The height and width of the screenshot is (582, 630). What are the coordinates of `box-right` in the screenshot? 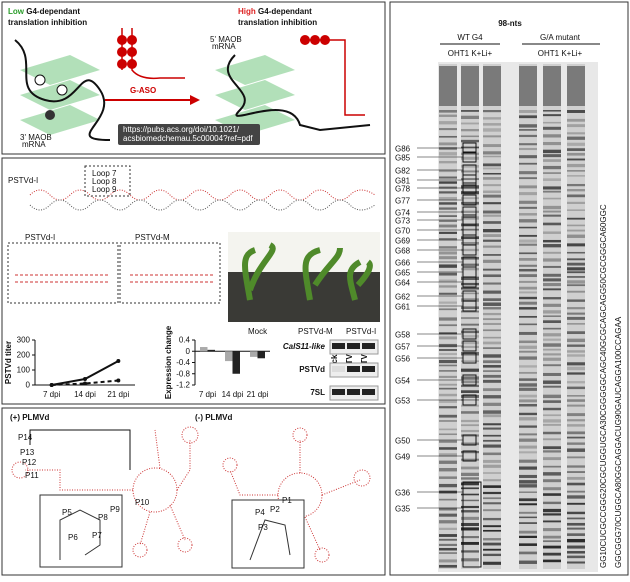 It's located at (170, 273).